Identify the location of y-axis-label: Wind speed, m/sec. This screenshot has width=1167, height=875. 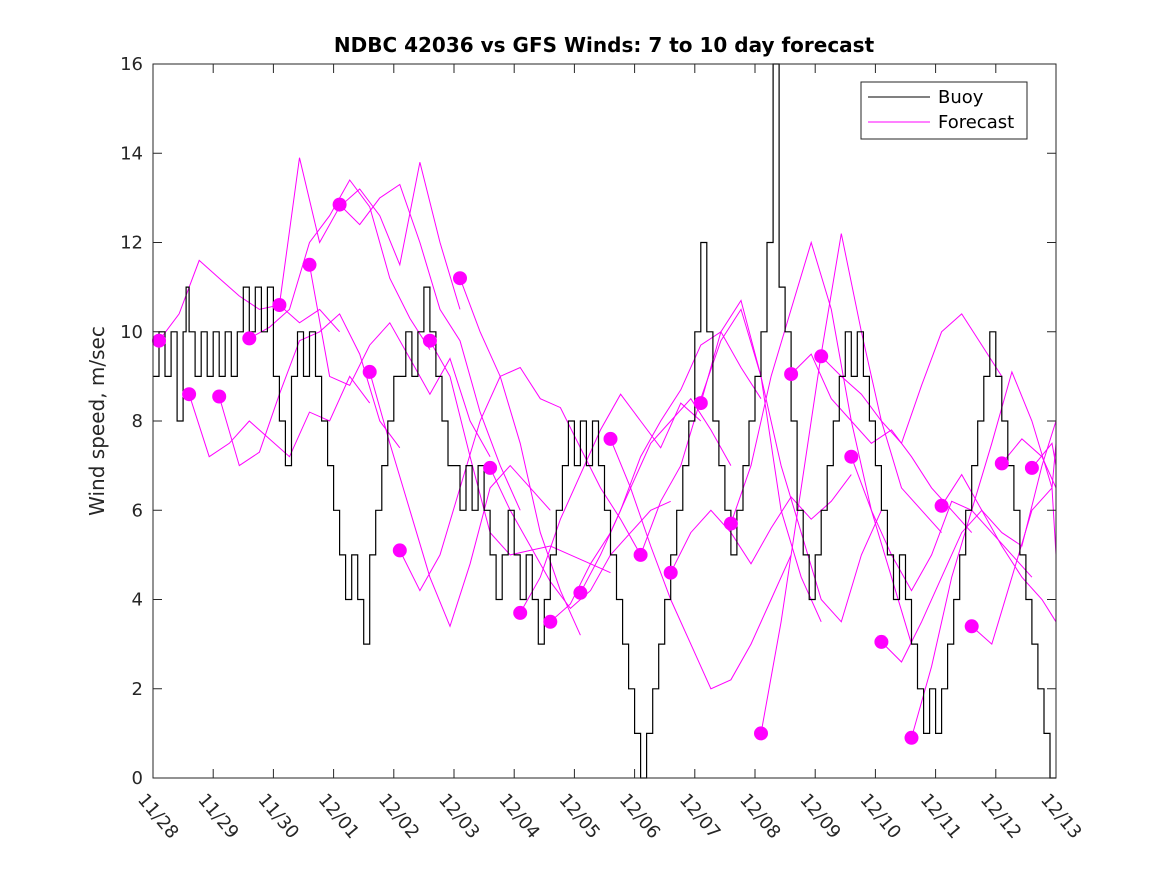
(97, 421).